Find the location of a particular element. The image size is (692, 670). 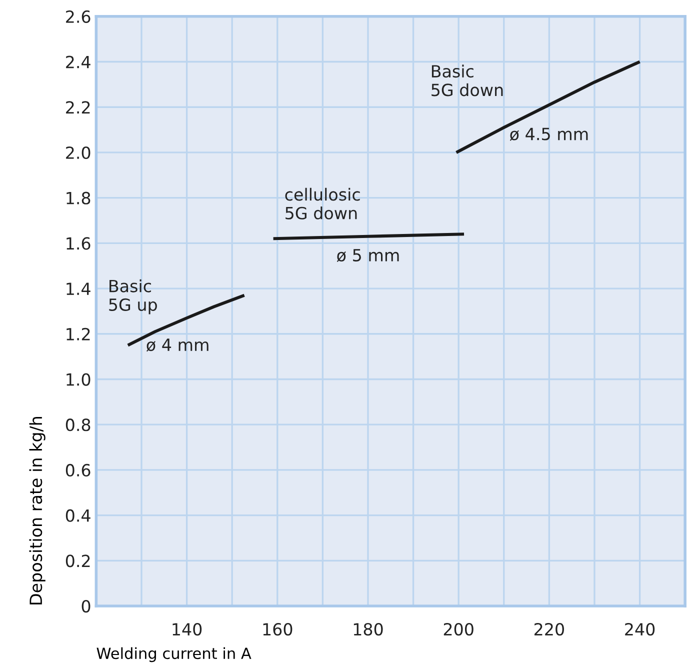

x-tick-label: 160 is located at coordinates (277, 629).